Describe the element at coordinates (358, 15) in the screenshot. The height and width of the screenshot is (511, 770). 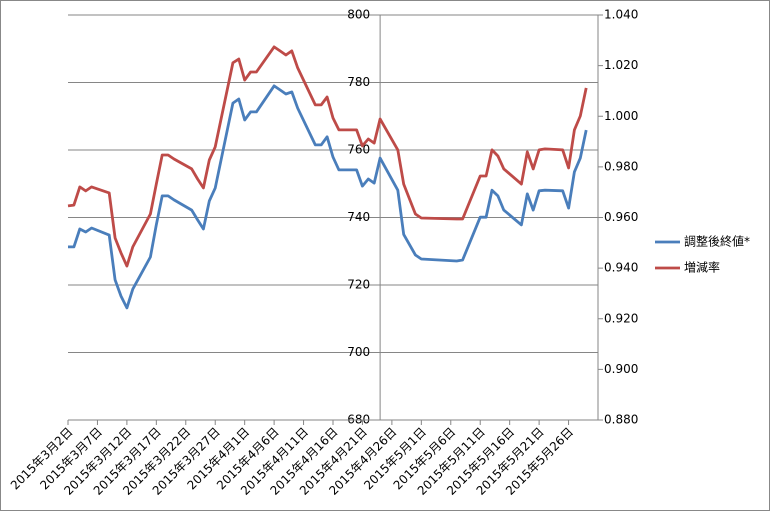
I see `y-tick-label: 800` at that location.